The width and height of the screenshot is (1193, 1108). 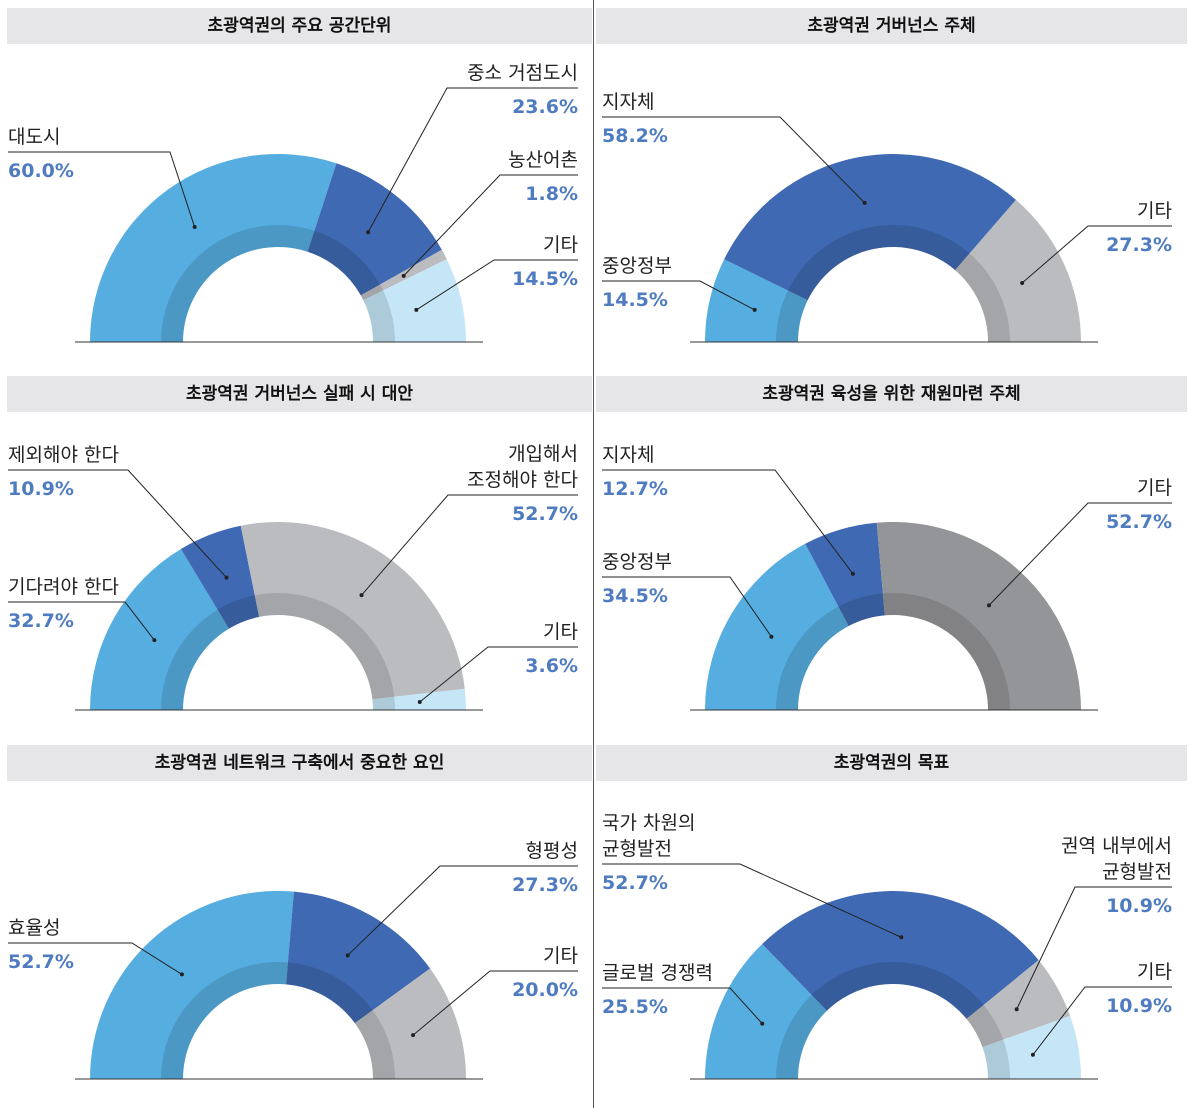 What do you see at coordinates (635, 489) in the screenshot?
I see `value-label: 12.7%` at bounding box center [635, 489].